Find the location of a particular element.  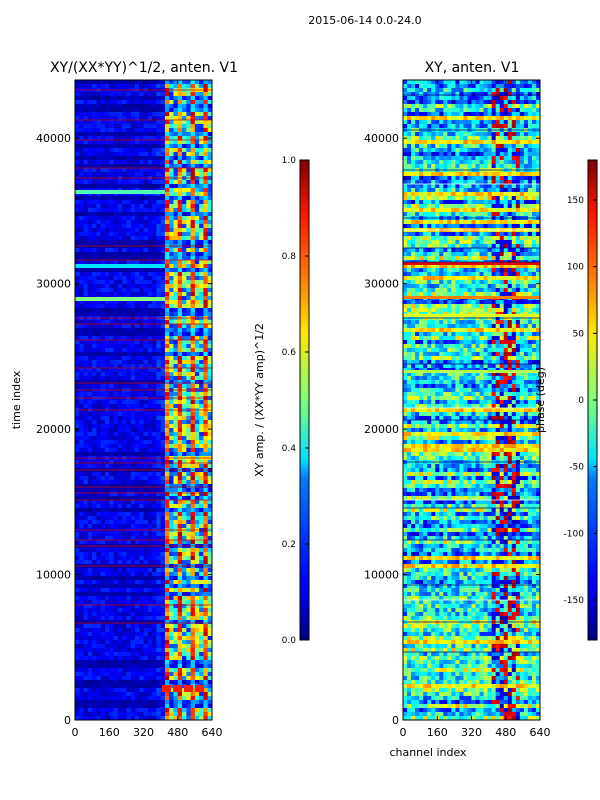

colorbar-tick-label: 0 is located at coordinates (581, 401).